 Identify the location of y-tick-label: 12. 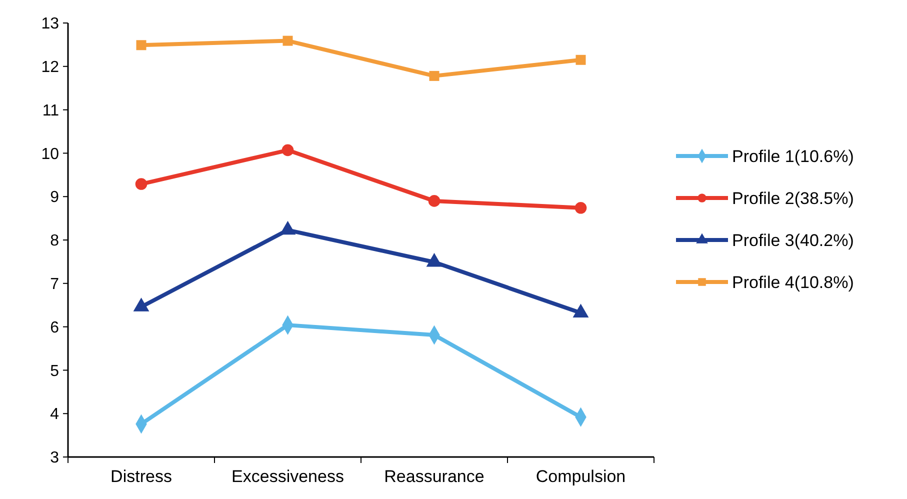
(50, 67).